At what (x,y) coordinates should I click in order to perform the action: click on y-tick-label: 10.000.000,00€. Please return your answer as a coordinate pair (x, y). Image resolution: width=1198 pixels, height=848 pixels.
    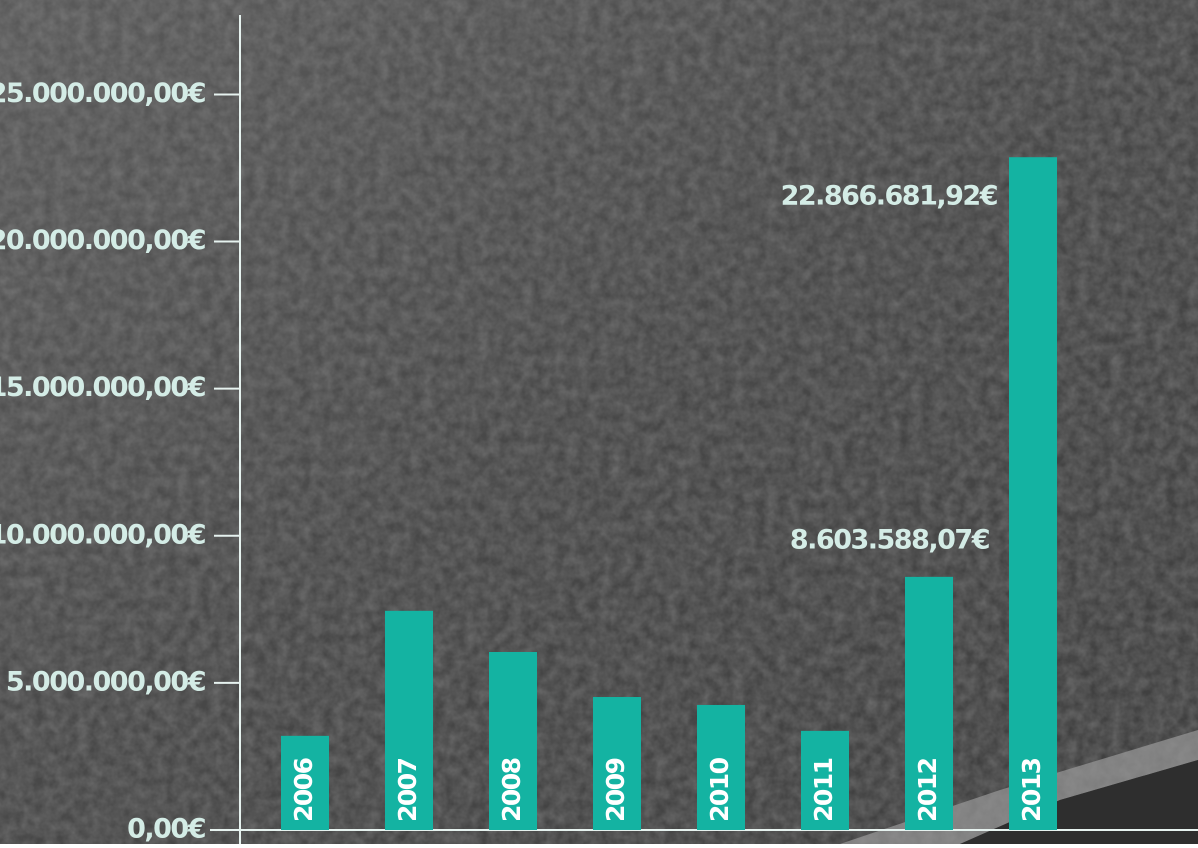
    Looking at the image, I should click on (102, 534).